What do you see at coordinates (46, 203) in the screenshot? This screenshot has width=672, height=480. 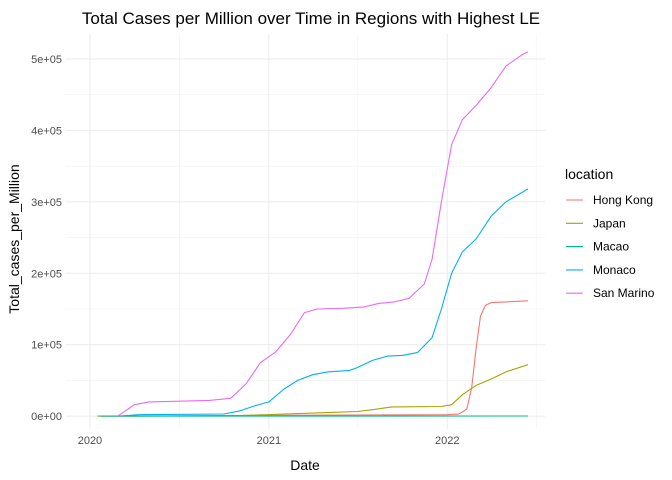 I see `y-tick-label: 3e+05` at bounding box center [46, 203].